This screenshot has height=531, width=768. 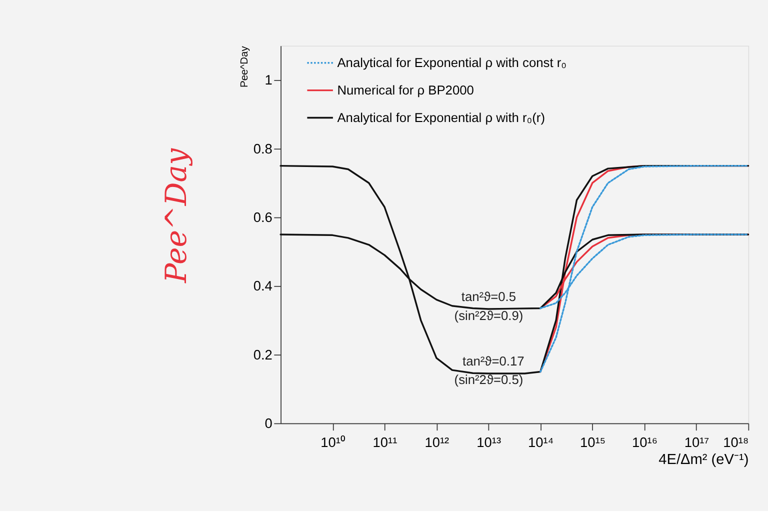 I want to click on annotation: (sin²2ϑ=0.5), so click(x=489, y=380).